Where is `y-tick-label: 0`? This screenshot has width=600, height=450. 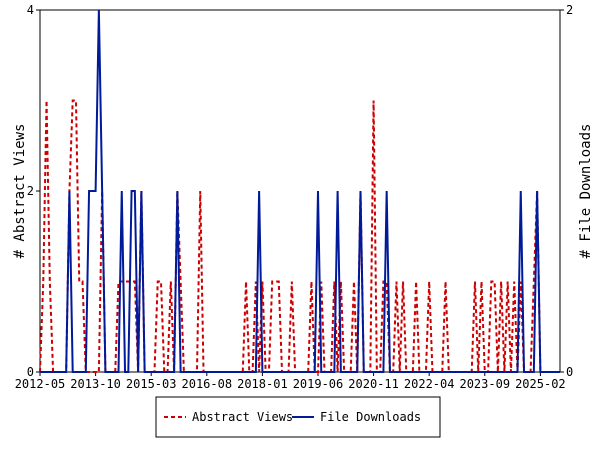 y-tick-label: 0 is located at coordinates (30, 372).